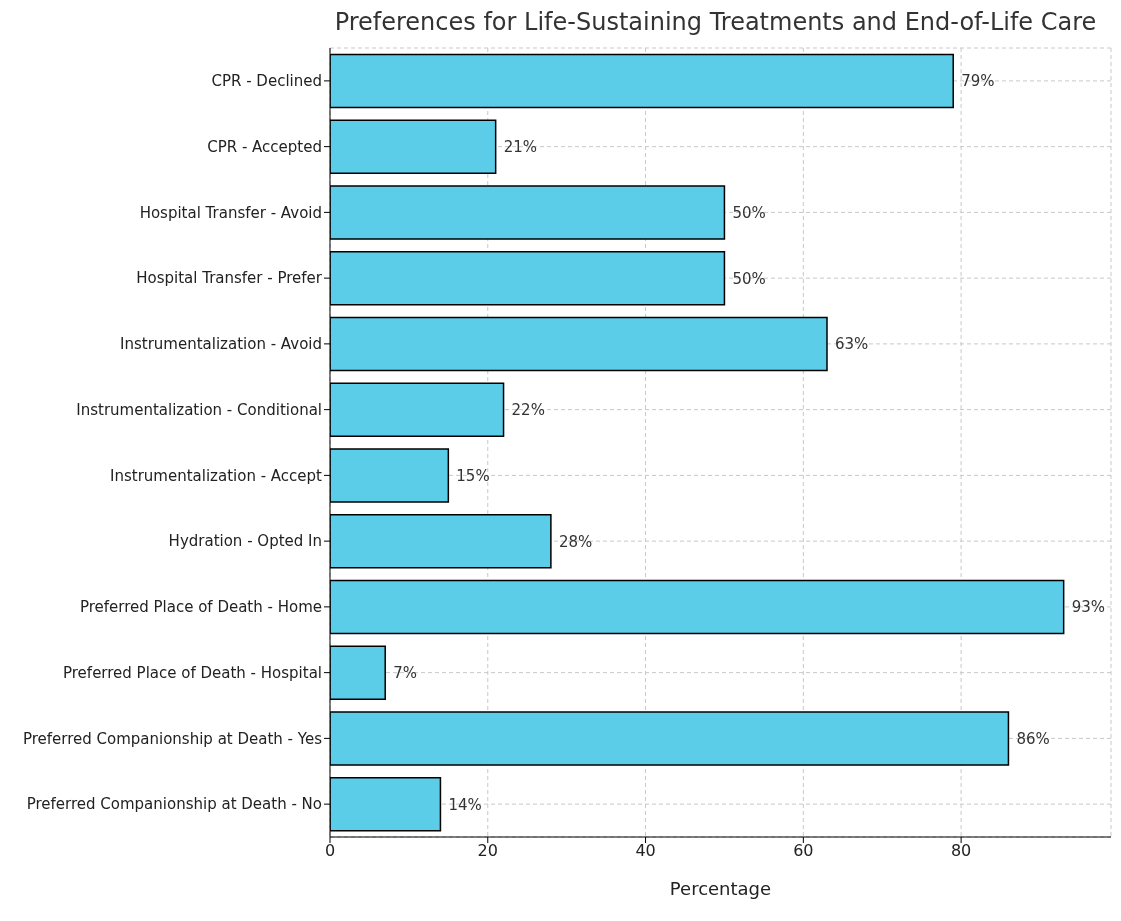  What do you see at coordinates (465, 804) in the screenshot?
I see `data-label: 14%` at bounding box center [465, 804].